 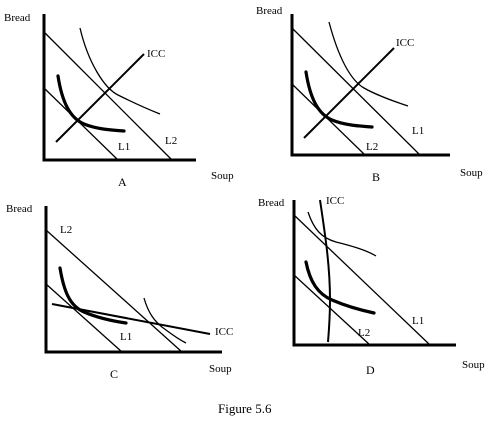 I want to click on panel-d-l1-label: L1, so click(x=418, y=321).